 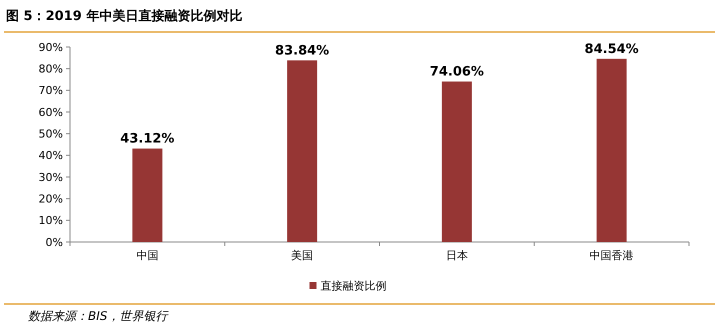 I want to click on data-label: 84.54%, so click(x=611, y=49).